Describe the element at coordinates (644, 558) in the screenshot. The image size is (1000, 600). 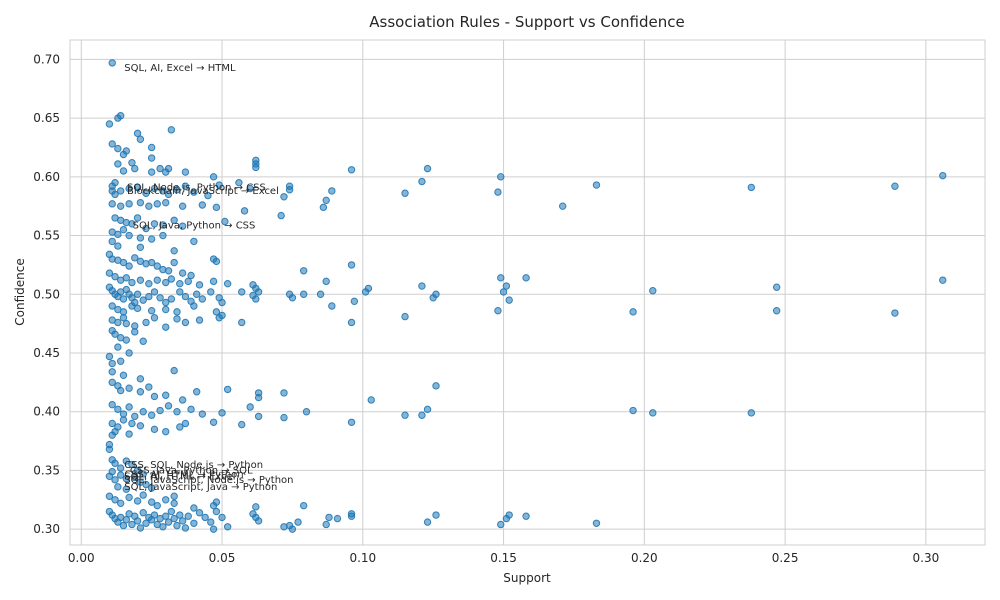
I see `x-tick-label: 0.20` at that location.